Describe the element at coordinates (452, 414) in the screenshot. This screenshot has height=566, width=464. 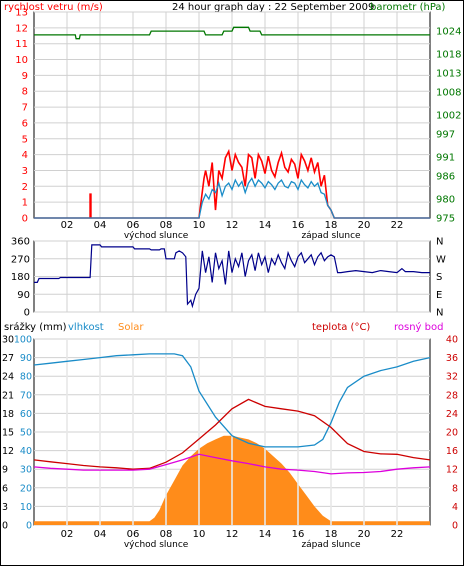
I see `temp-tick-label: 24` at that location.